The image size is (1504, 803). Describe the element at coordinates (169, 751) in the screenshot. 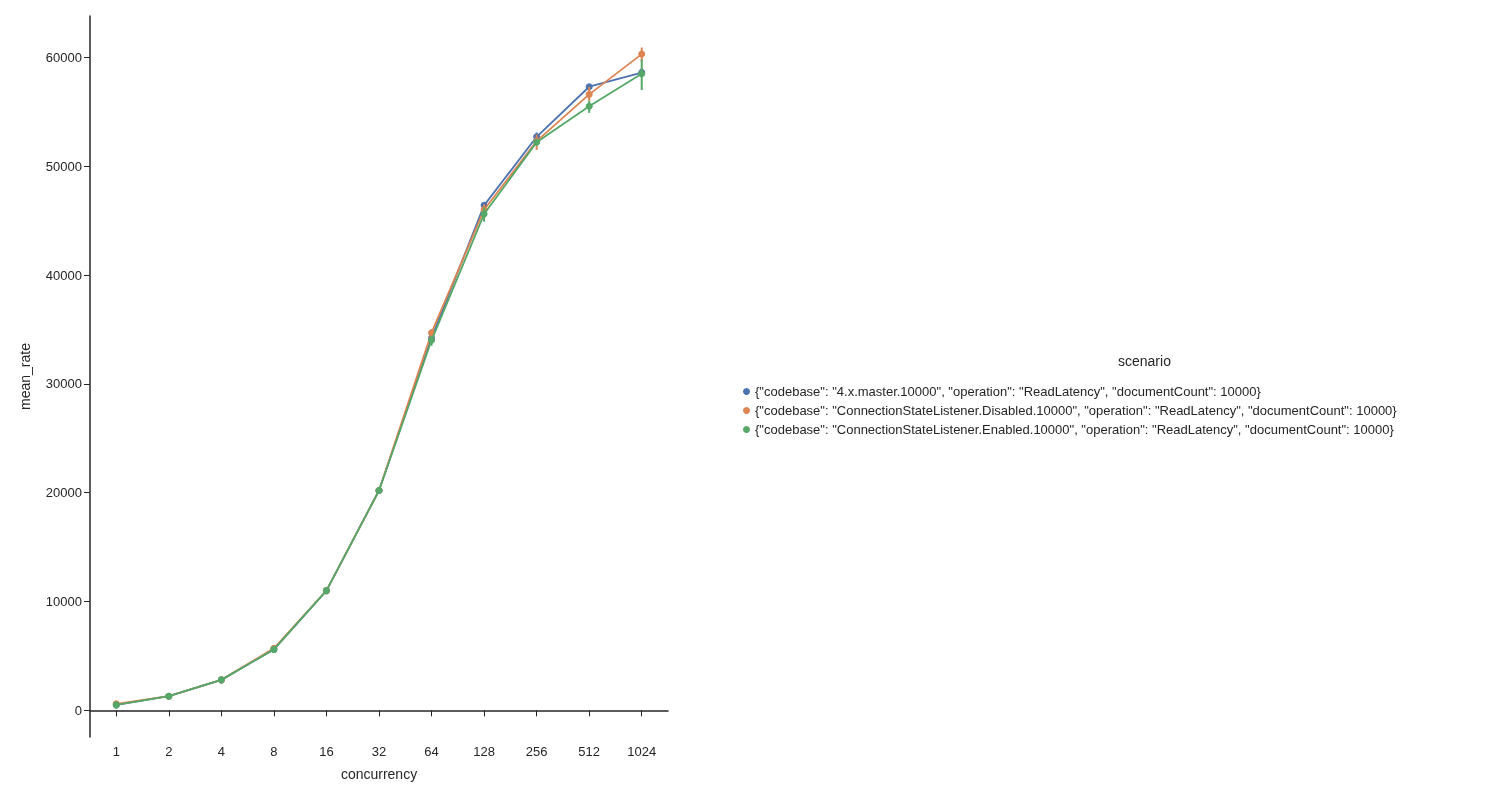

I see `x-tick-label: 2` at that location.